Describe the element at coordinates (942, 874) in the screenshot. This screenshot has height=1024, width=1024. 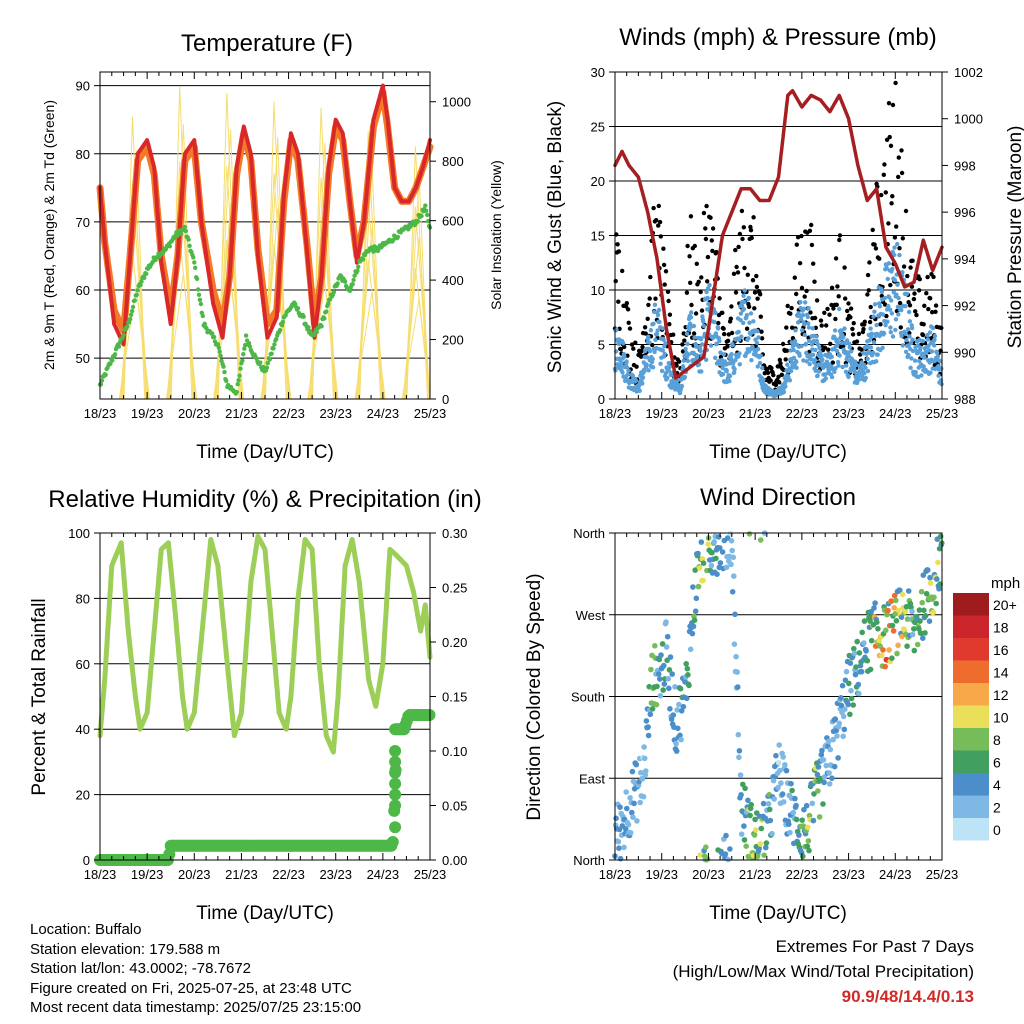
I see `x-tick-label: 25/23` at that location.